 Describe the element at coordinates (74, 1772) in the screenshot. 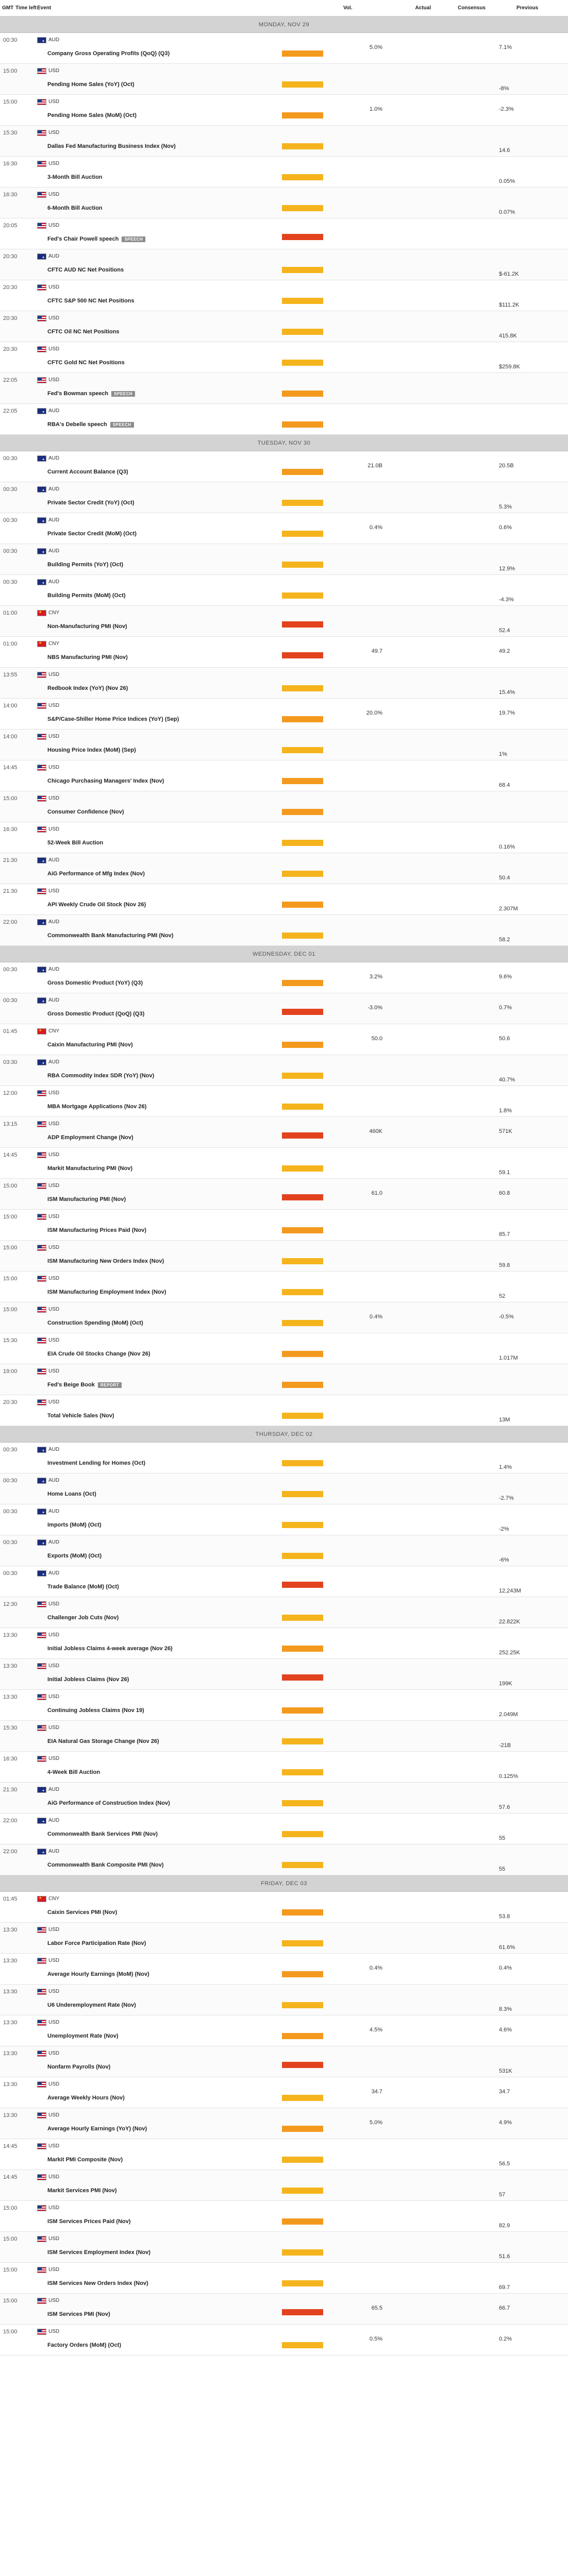

I see `event-name: 4-Week Bill Auction` at that location.